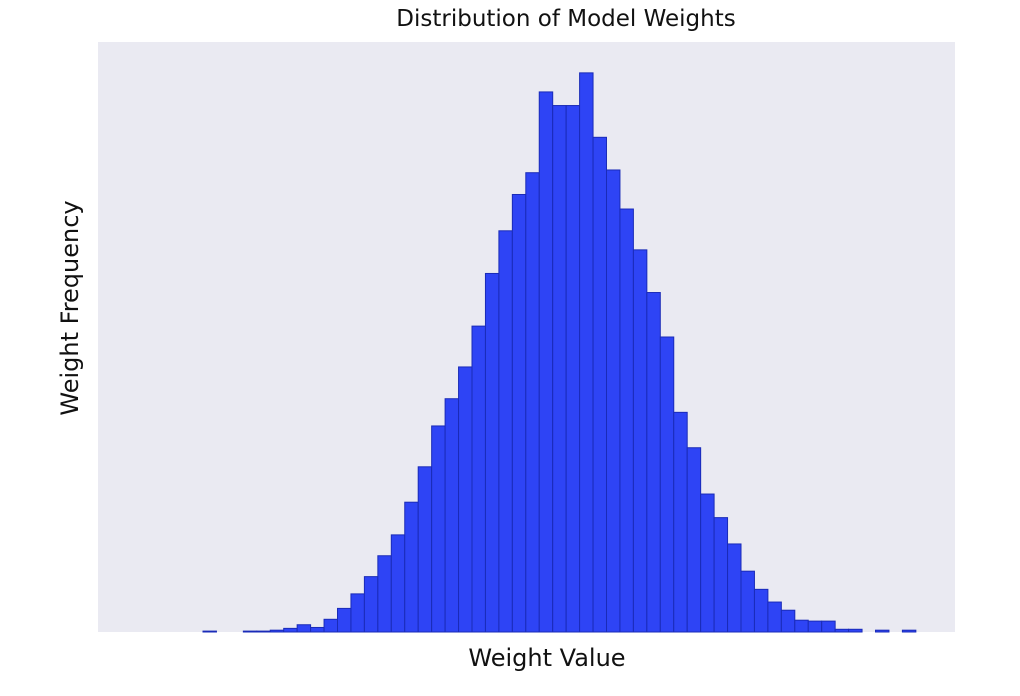 The width and height of the screenshot is (1020, 696). What do you see at coordinates (565, 19) in the screenshot?
I see `chart-title: Distribution of Model Weights` at bounding box center [565, 19].